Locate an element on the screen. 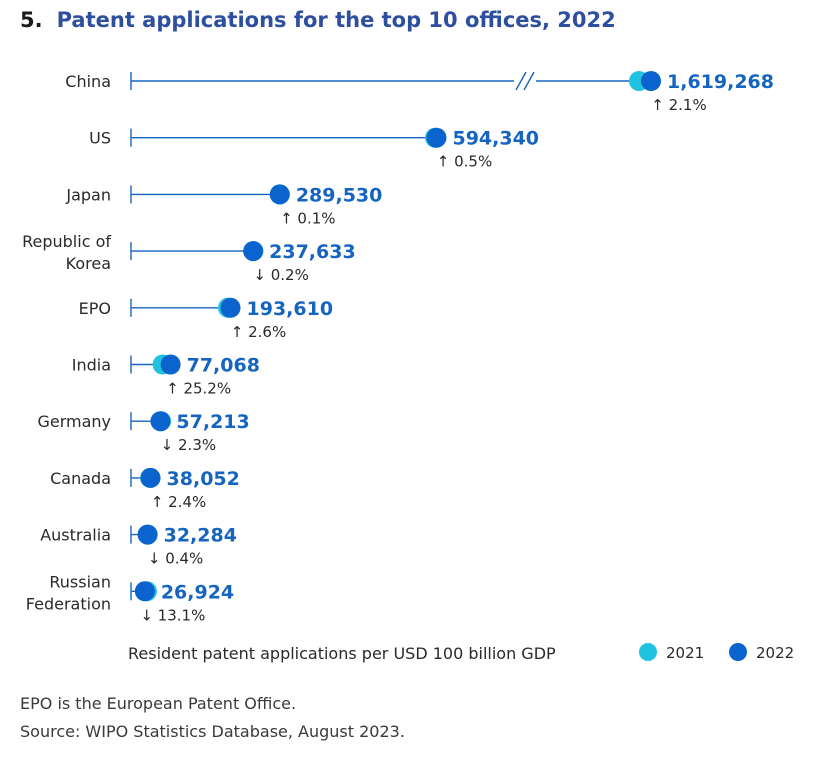 The height and width of the screenshot is (765, 823). category-label: Federation is located at coordinates (68, 603).